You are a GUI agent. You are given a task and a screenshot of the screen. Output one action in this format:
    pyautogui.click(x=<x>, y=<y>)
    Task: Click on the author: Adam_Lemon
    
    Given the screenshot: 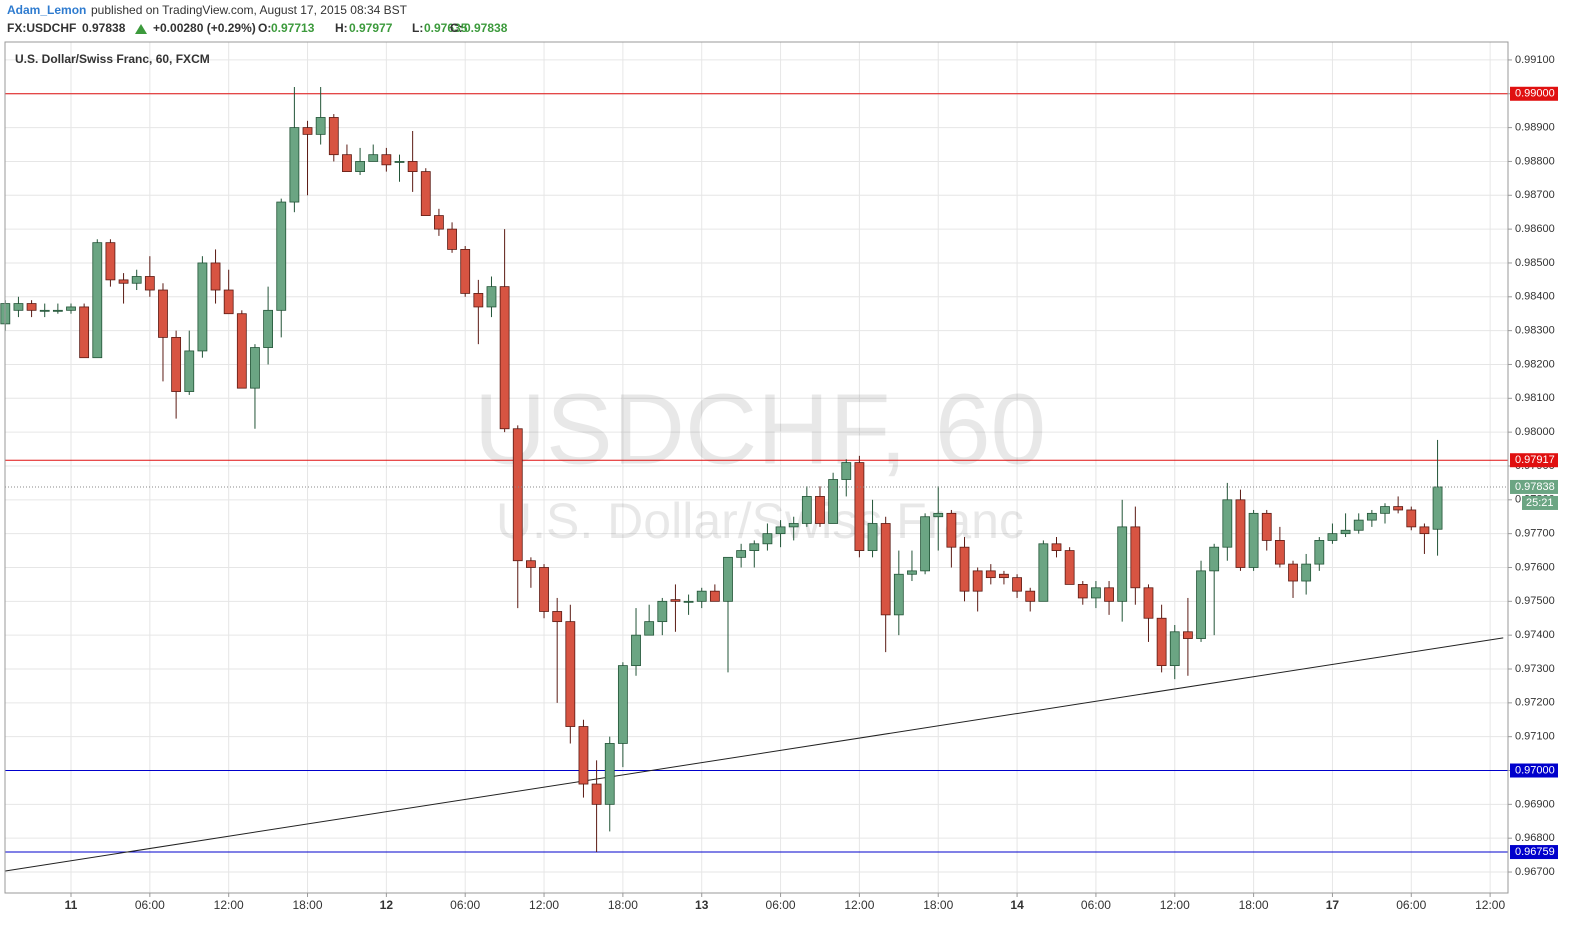 What is the action you would take?
    pyautogui.click(x=46, y=10)
    